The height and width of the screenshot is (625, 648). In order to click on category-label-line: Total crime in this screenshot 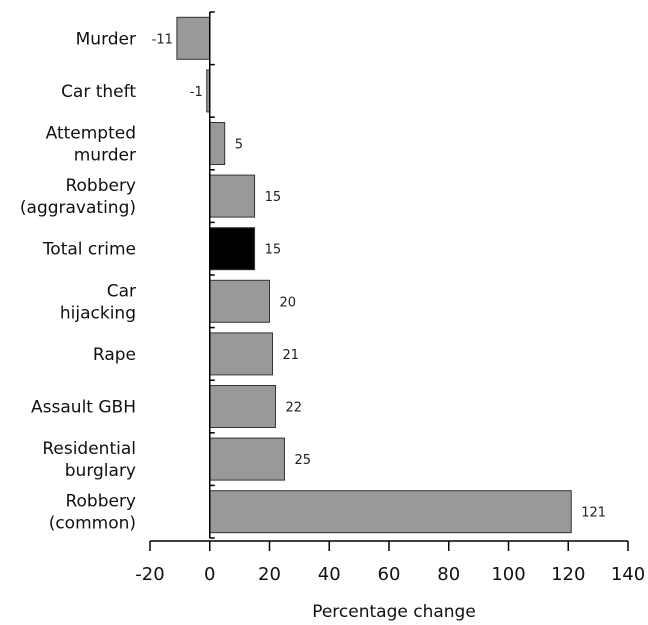, I will do `click(89, 250)`.